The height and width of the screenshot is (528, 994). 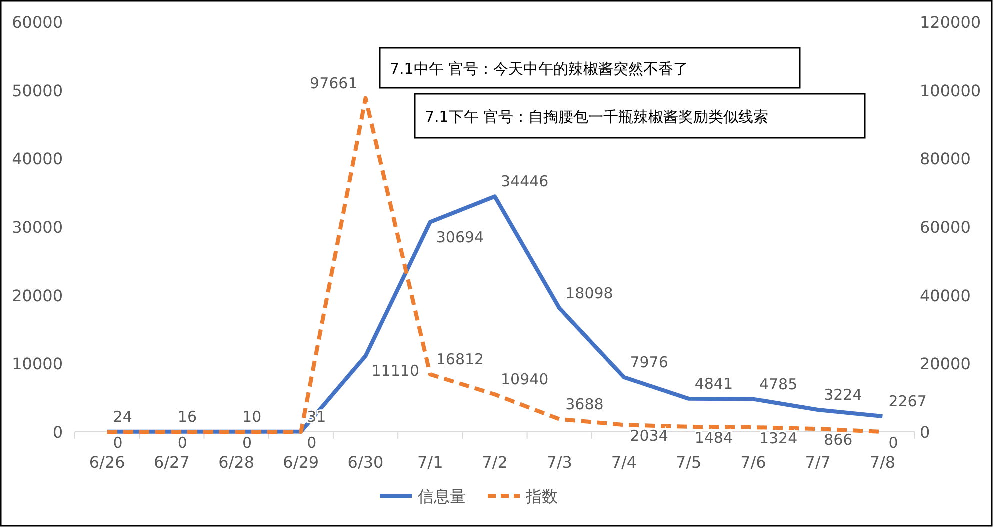 I want to click on x-tick-label: 7/5, so click(x=689, y=462).